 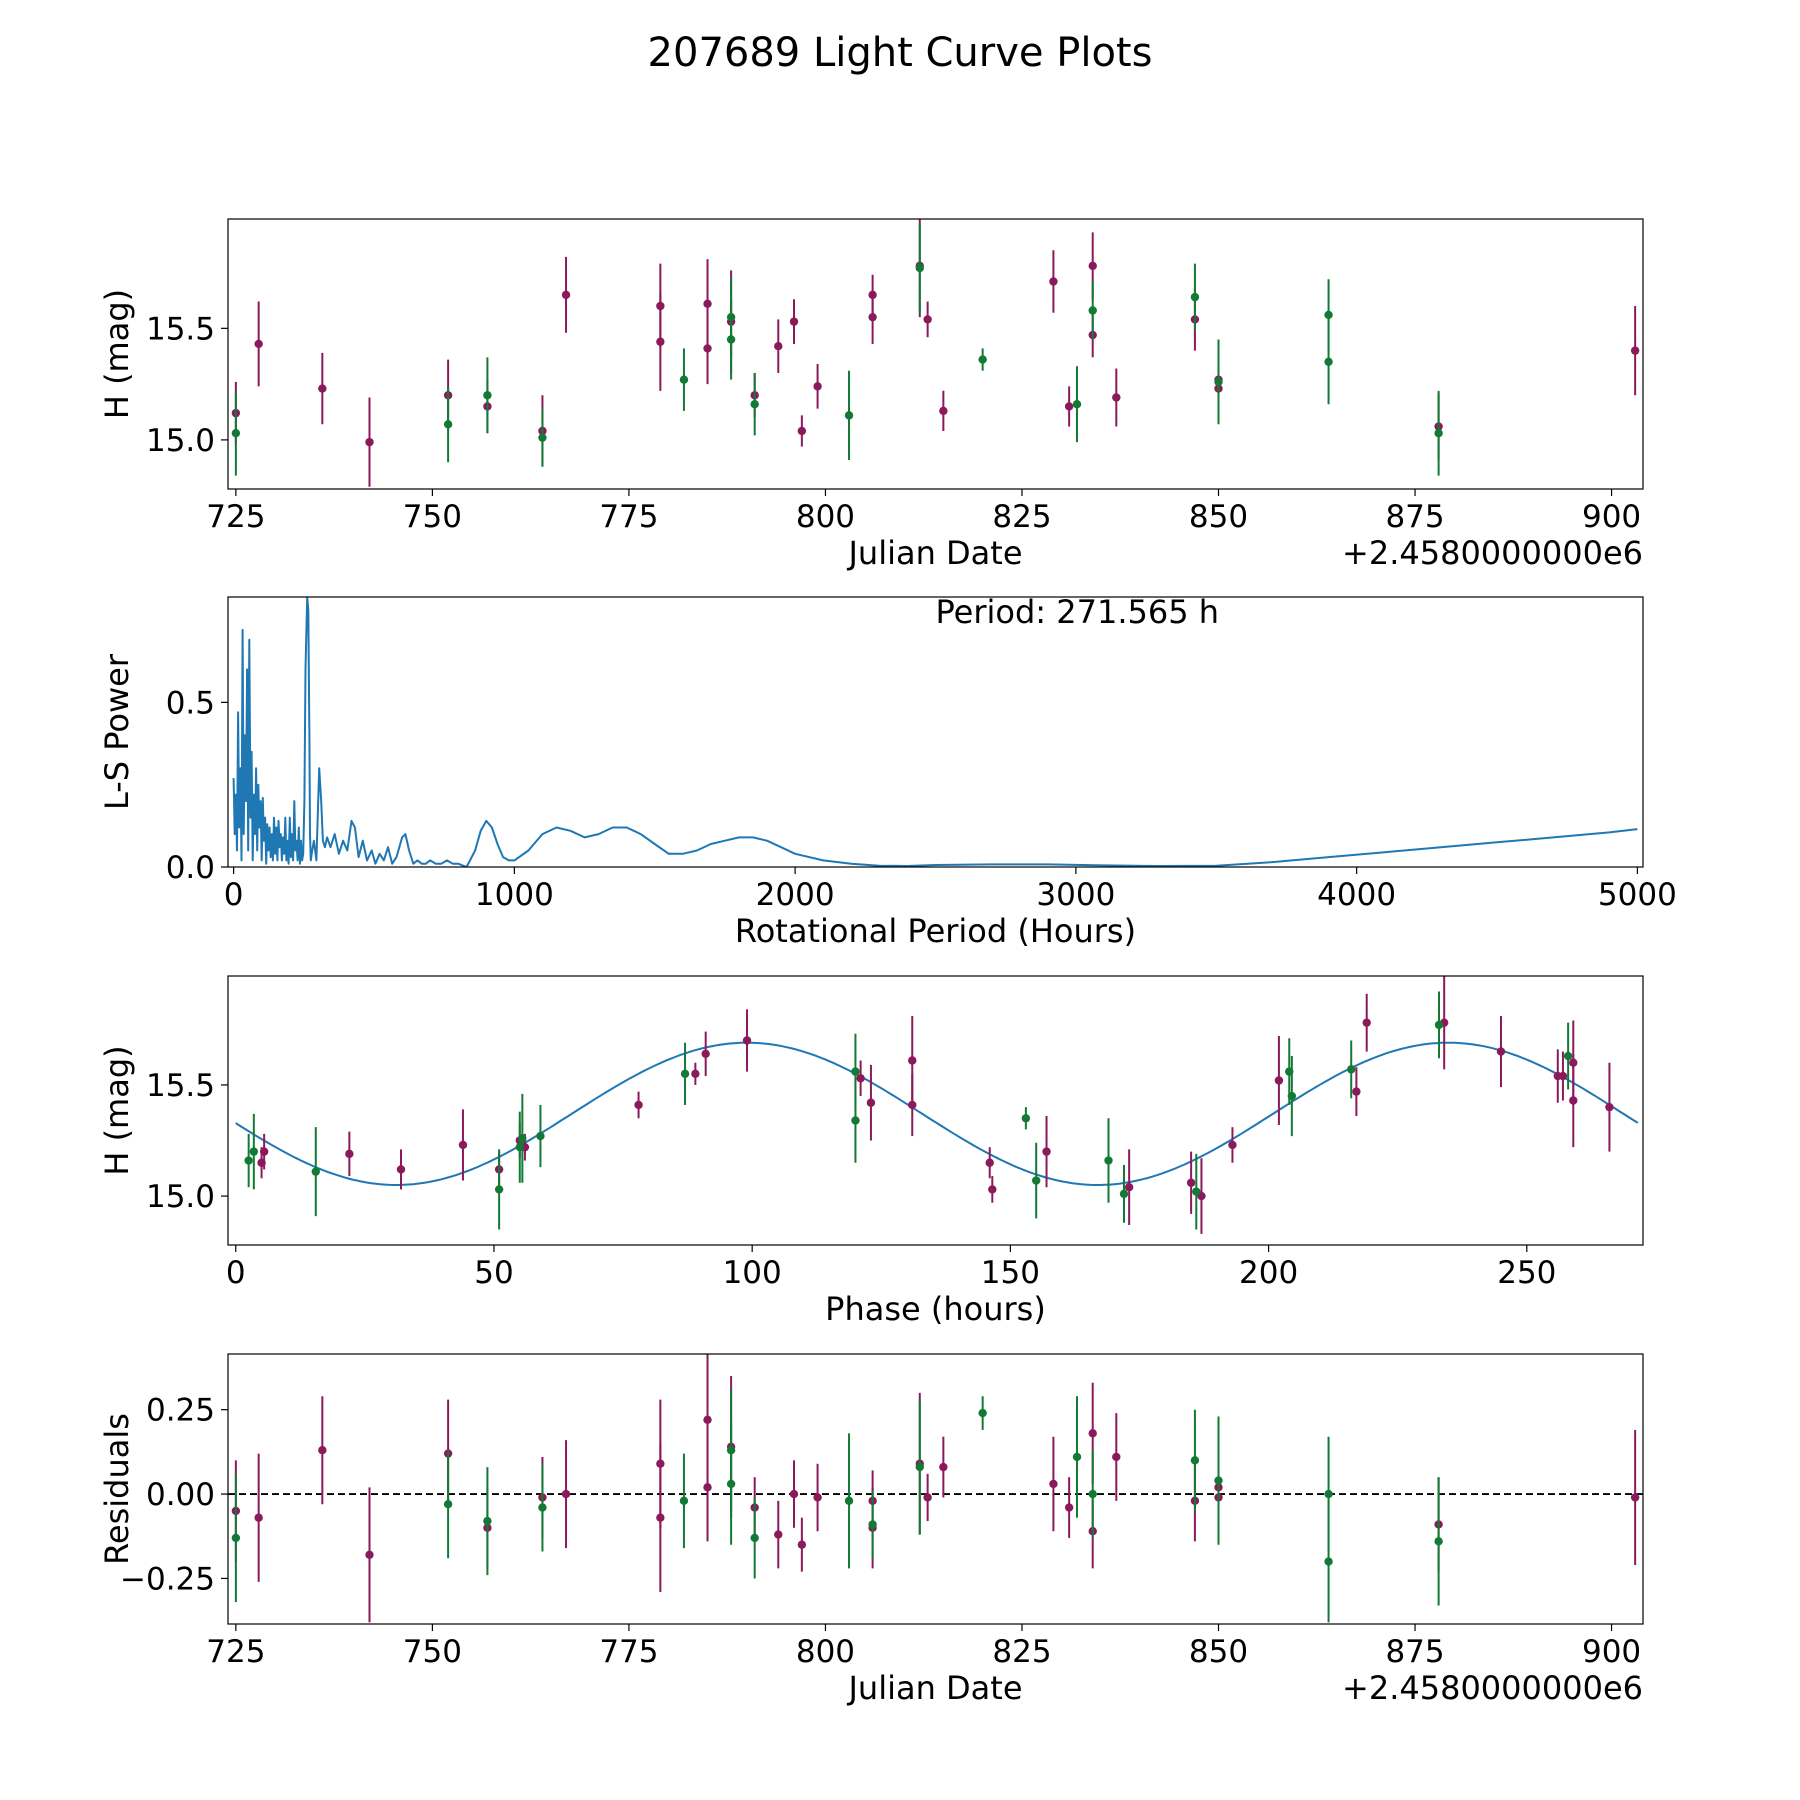 What do you see at coordinates (180, 1411) in the screenshot?
I see `y-tick-label: 0.25` at bounding box center [180, 1411].